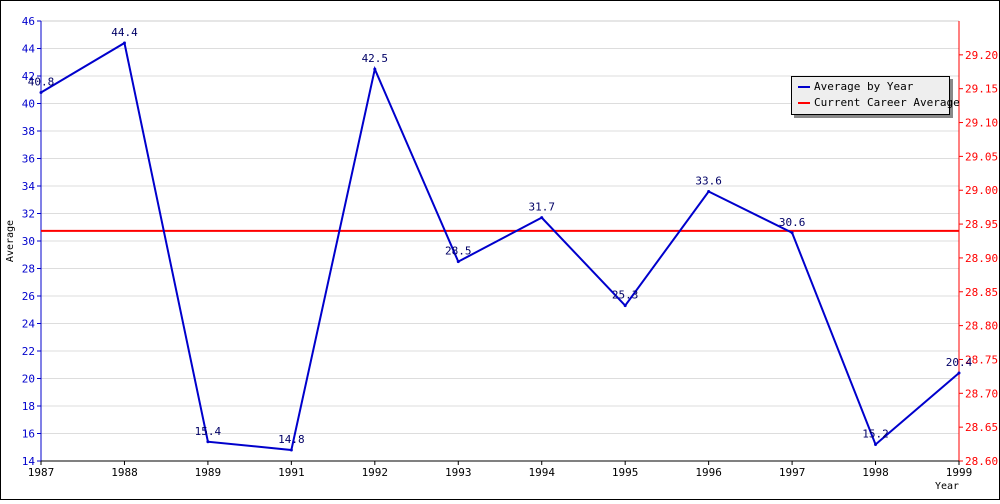 The height and width of the screenshot is (504, 1000). Describe the element at coordinates (792, 222) in the screenshot. I see `data-label: 30.6` at that location.